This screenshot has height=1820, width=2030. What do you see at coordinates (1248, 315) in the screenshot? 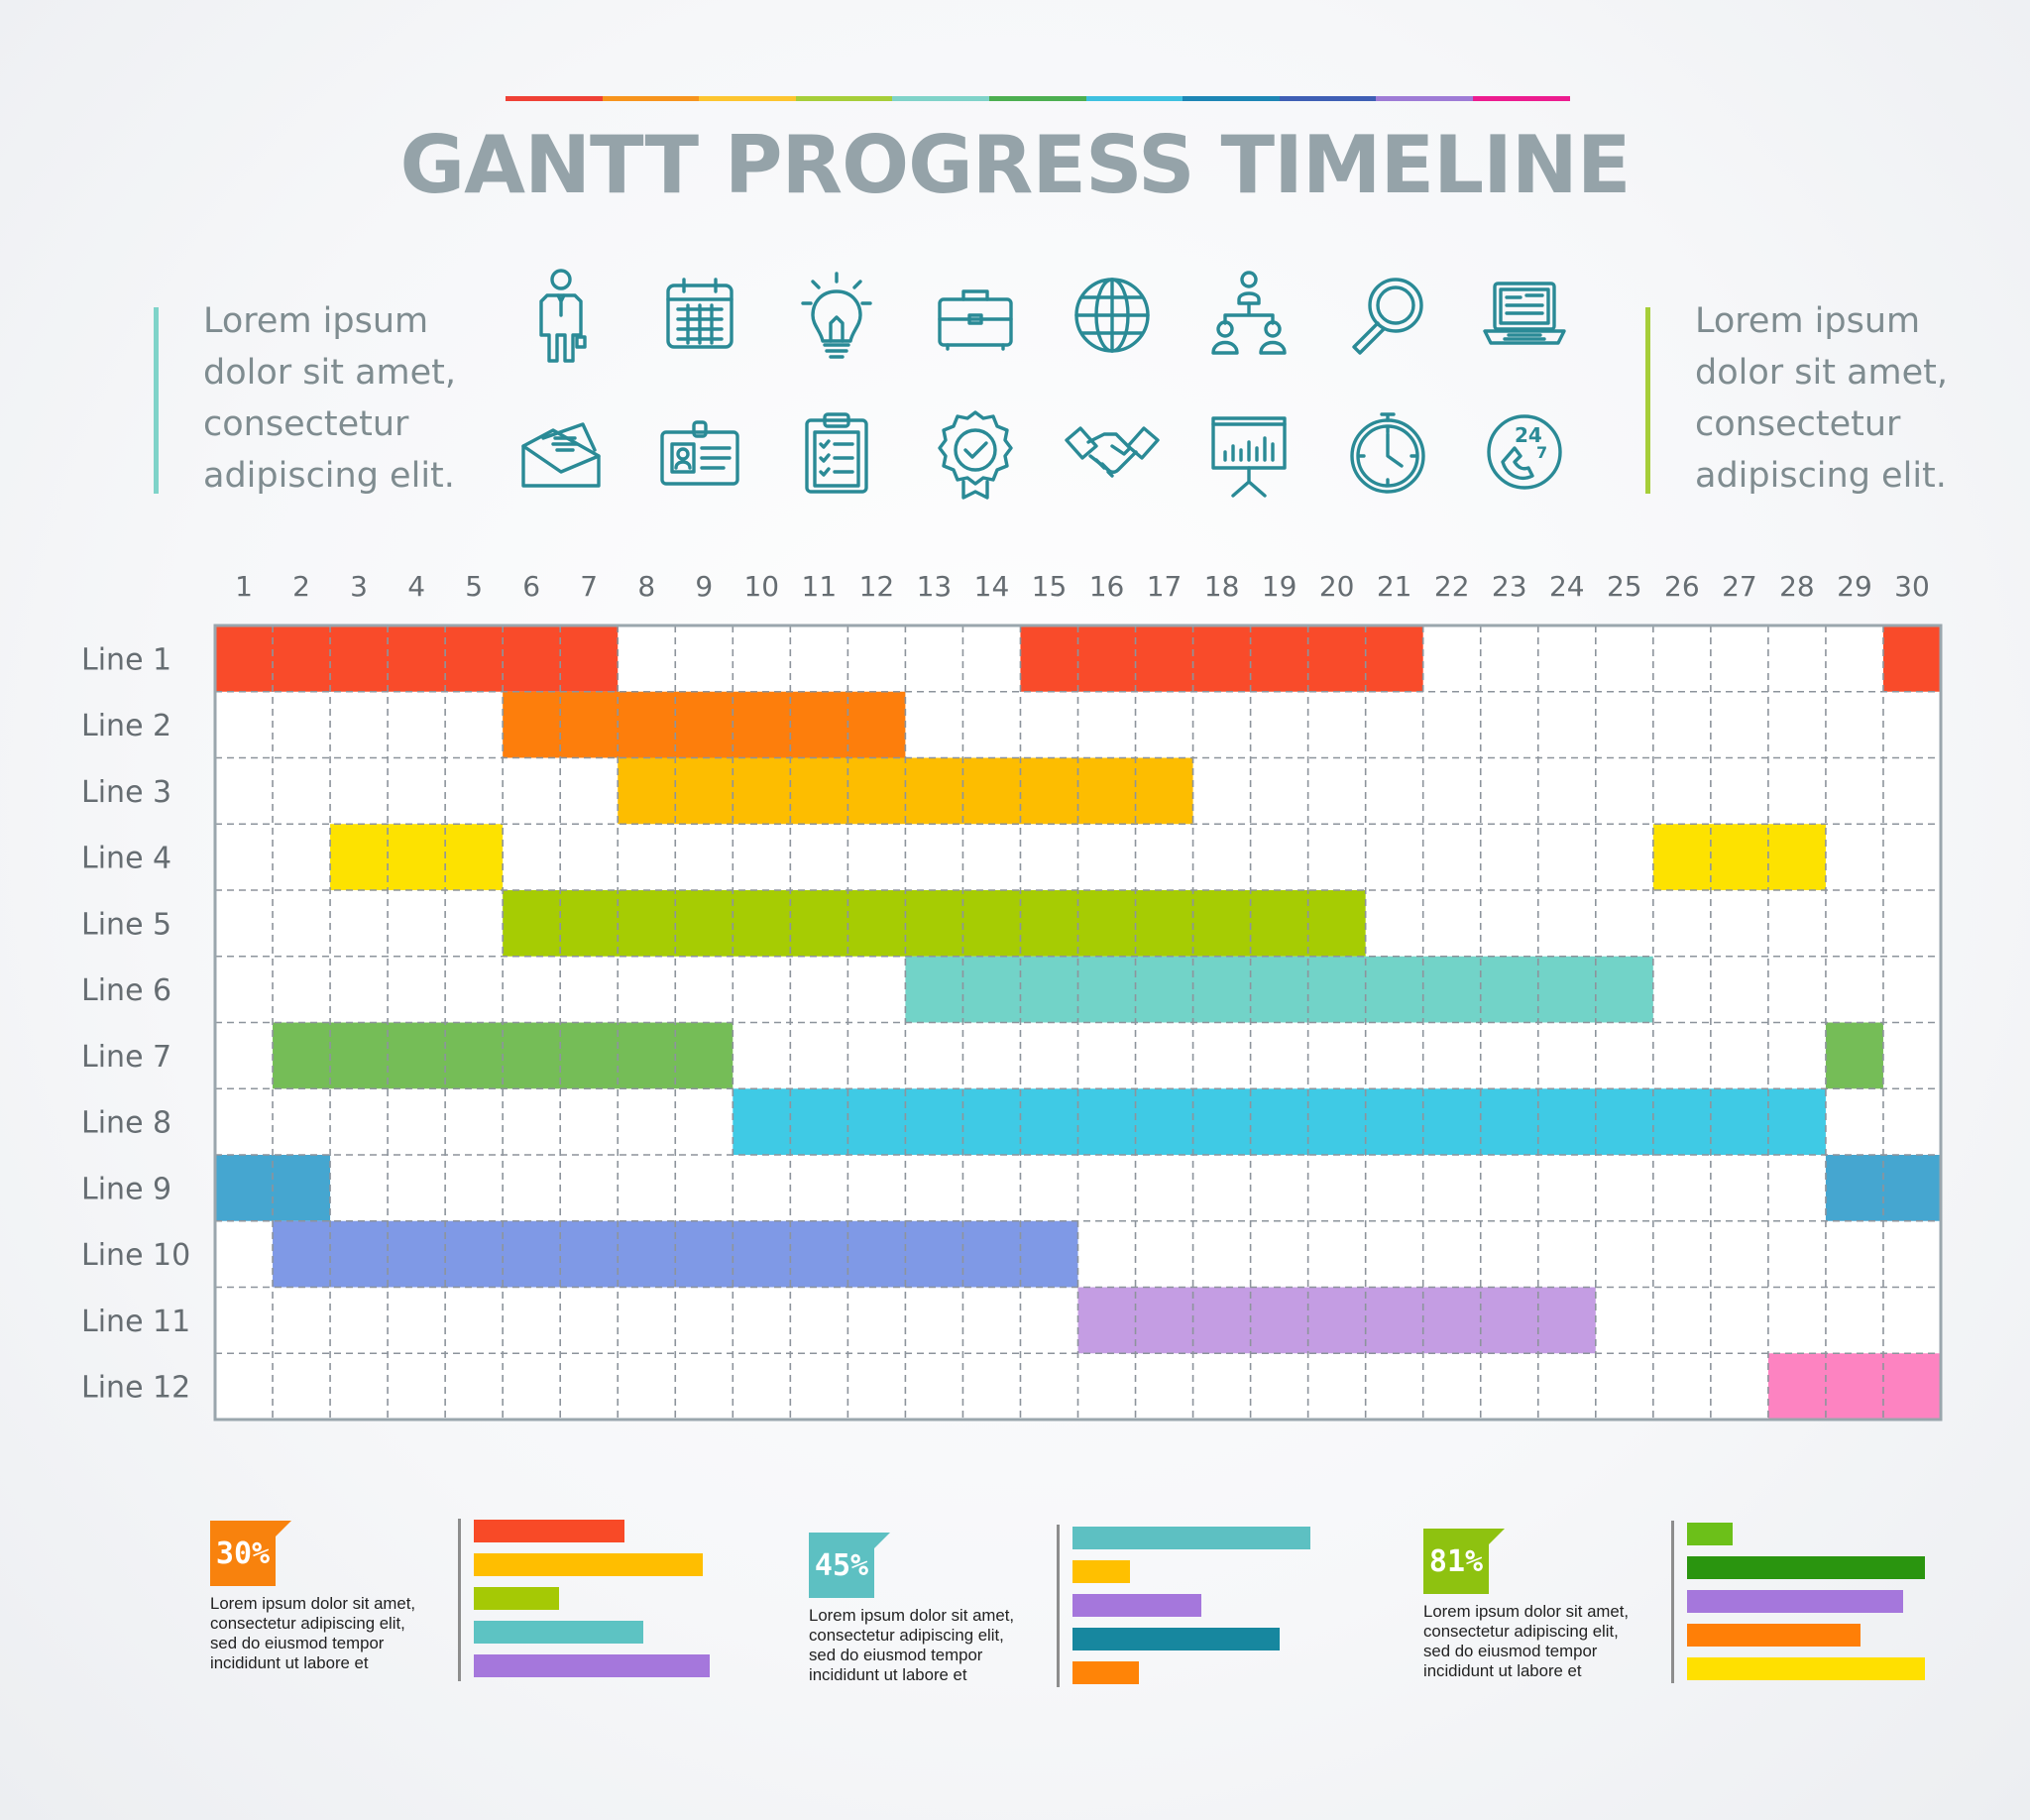
I see `org-chart-icon` at bounding box center [1248, 315].